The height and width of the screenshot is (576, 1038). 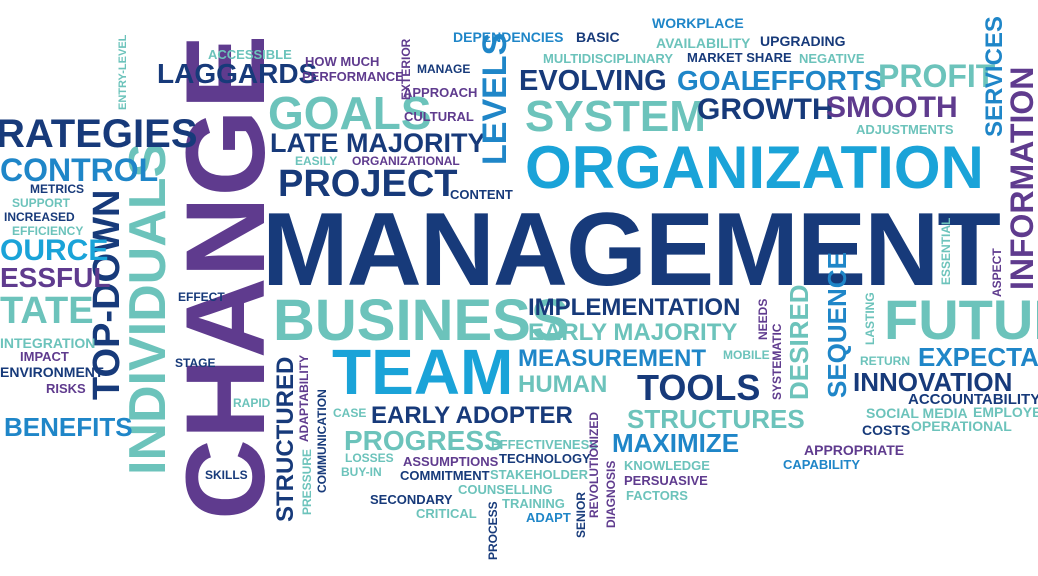 I want to click on word-increased: INCREASED, so click(x=39, y=217).